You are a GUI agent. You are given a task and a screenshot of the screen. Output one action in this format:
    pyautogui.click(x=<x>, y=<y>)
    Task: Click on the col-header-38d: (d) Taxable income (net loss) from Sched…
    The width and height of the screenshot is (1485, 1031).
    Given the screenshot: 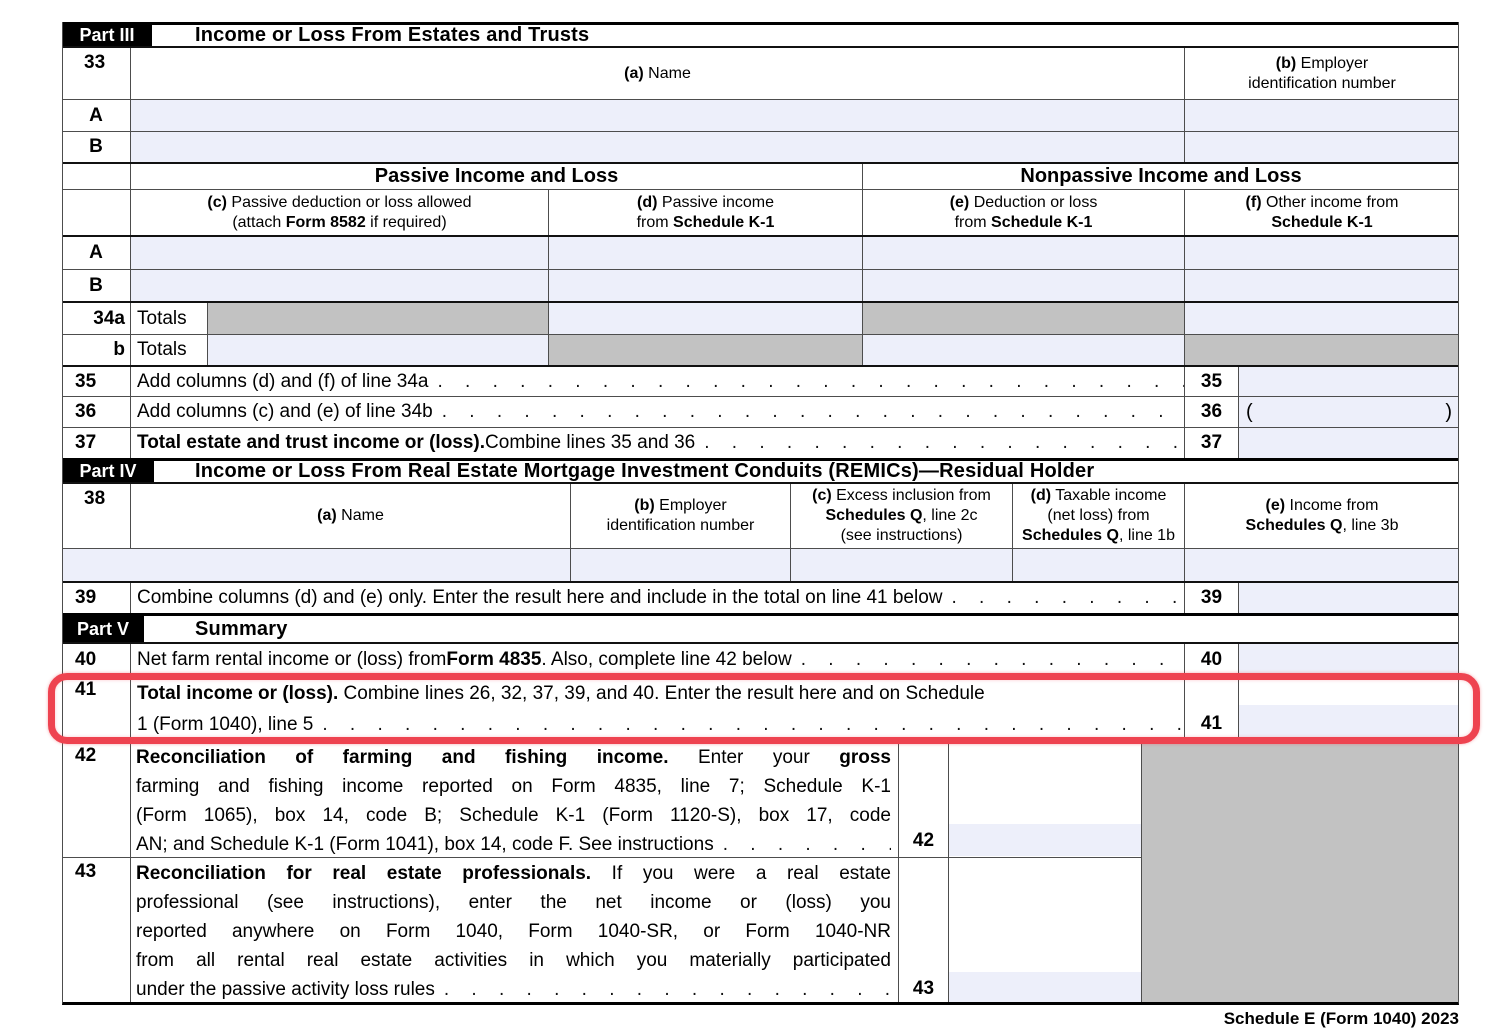 What is the action you would take?
    pyautogui.click(x=1098, y=516)
    